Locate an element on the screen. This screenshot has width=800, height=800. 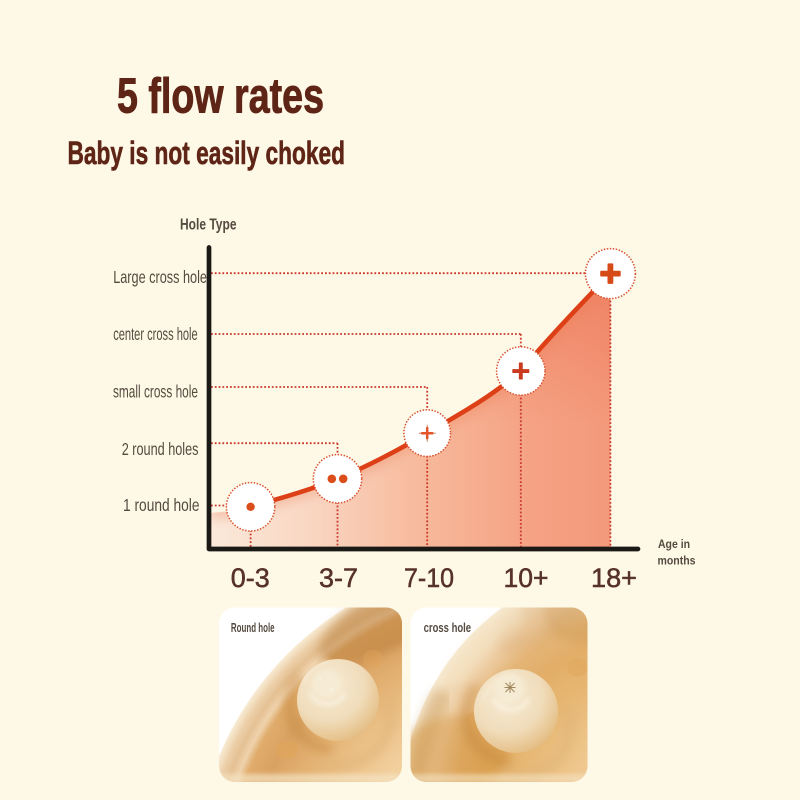
svg-text: Age in is located at coordinates (674, 544).